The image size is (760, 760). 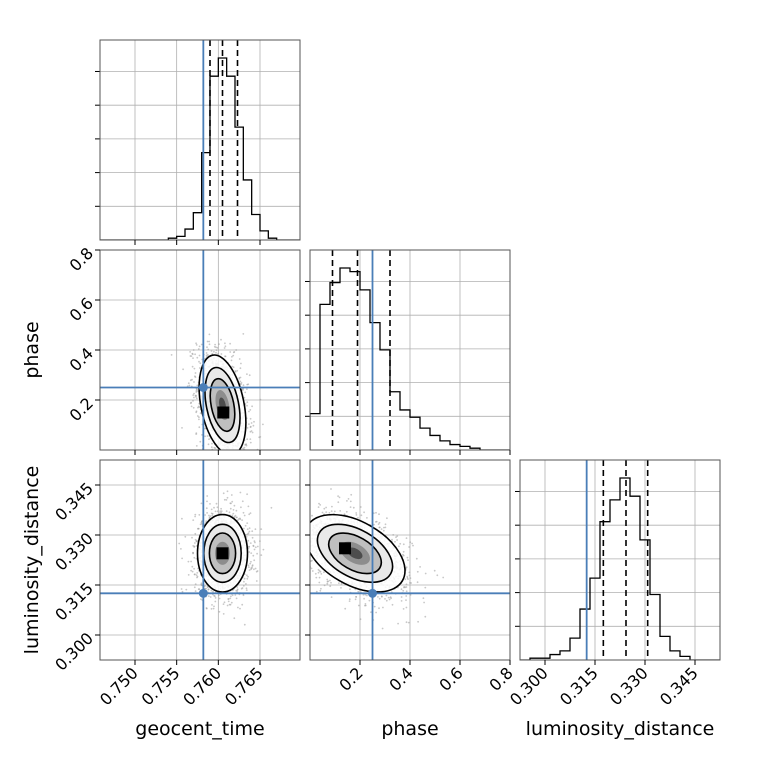 I want to click on y-tick-label: 0.4, so click(x=81, y=359).